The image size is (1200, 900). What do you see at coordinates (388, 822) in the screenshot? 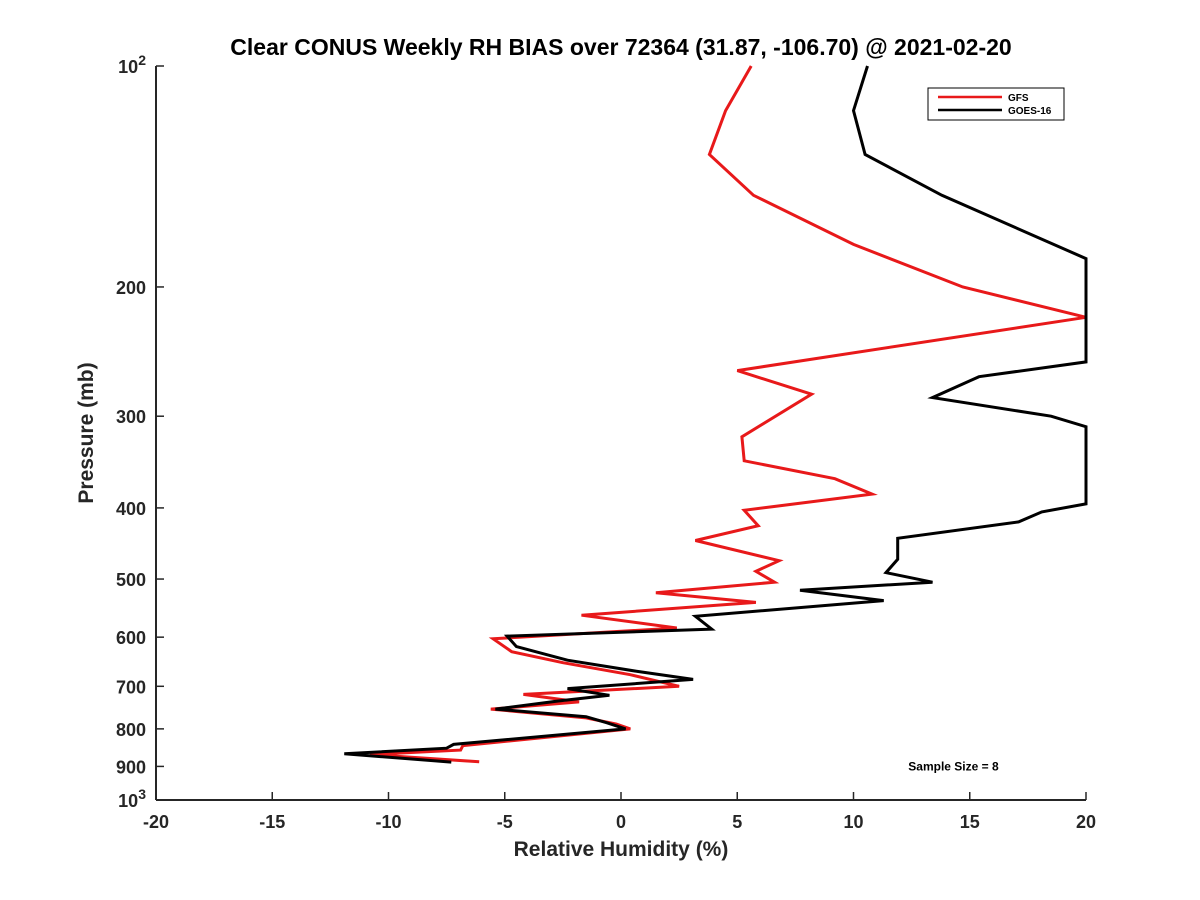
I see `x-tick-label: -10` at bounding box center [388, 822].